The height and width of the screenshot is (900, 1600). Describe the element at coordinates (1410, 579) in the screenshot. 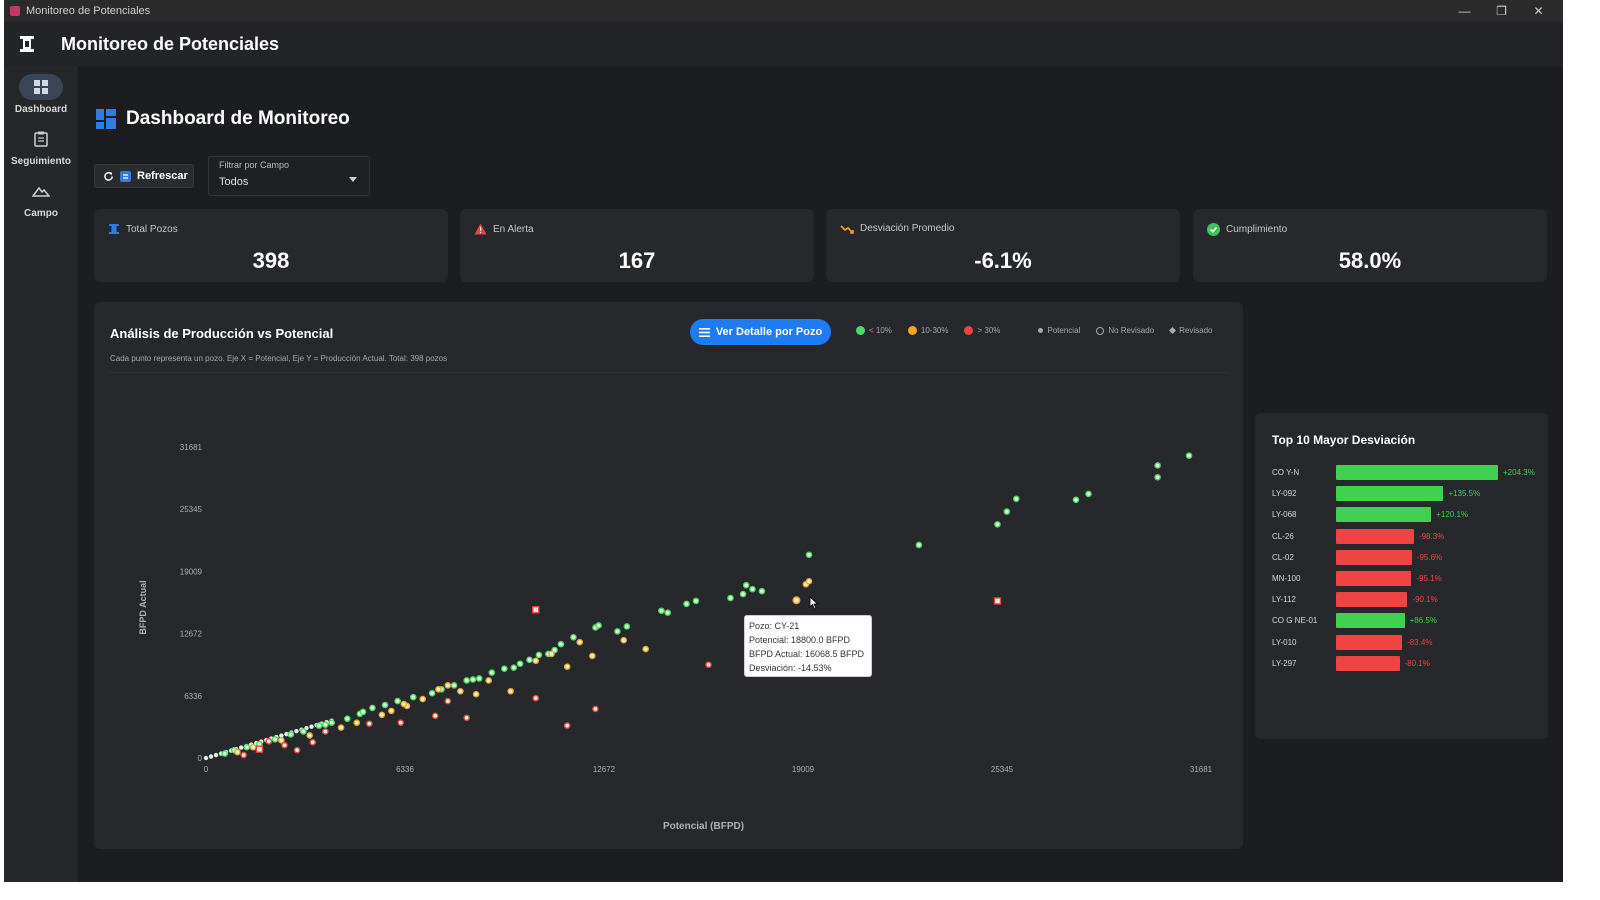

I see `top10-row: MN-100 -95.1%` at that location.